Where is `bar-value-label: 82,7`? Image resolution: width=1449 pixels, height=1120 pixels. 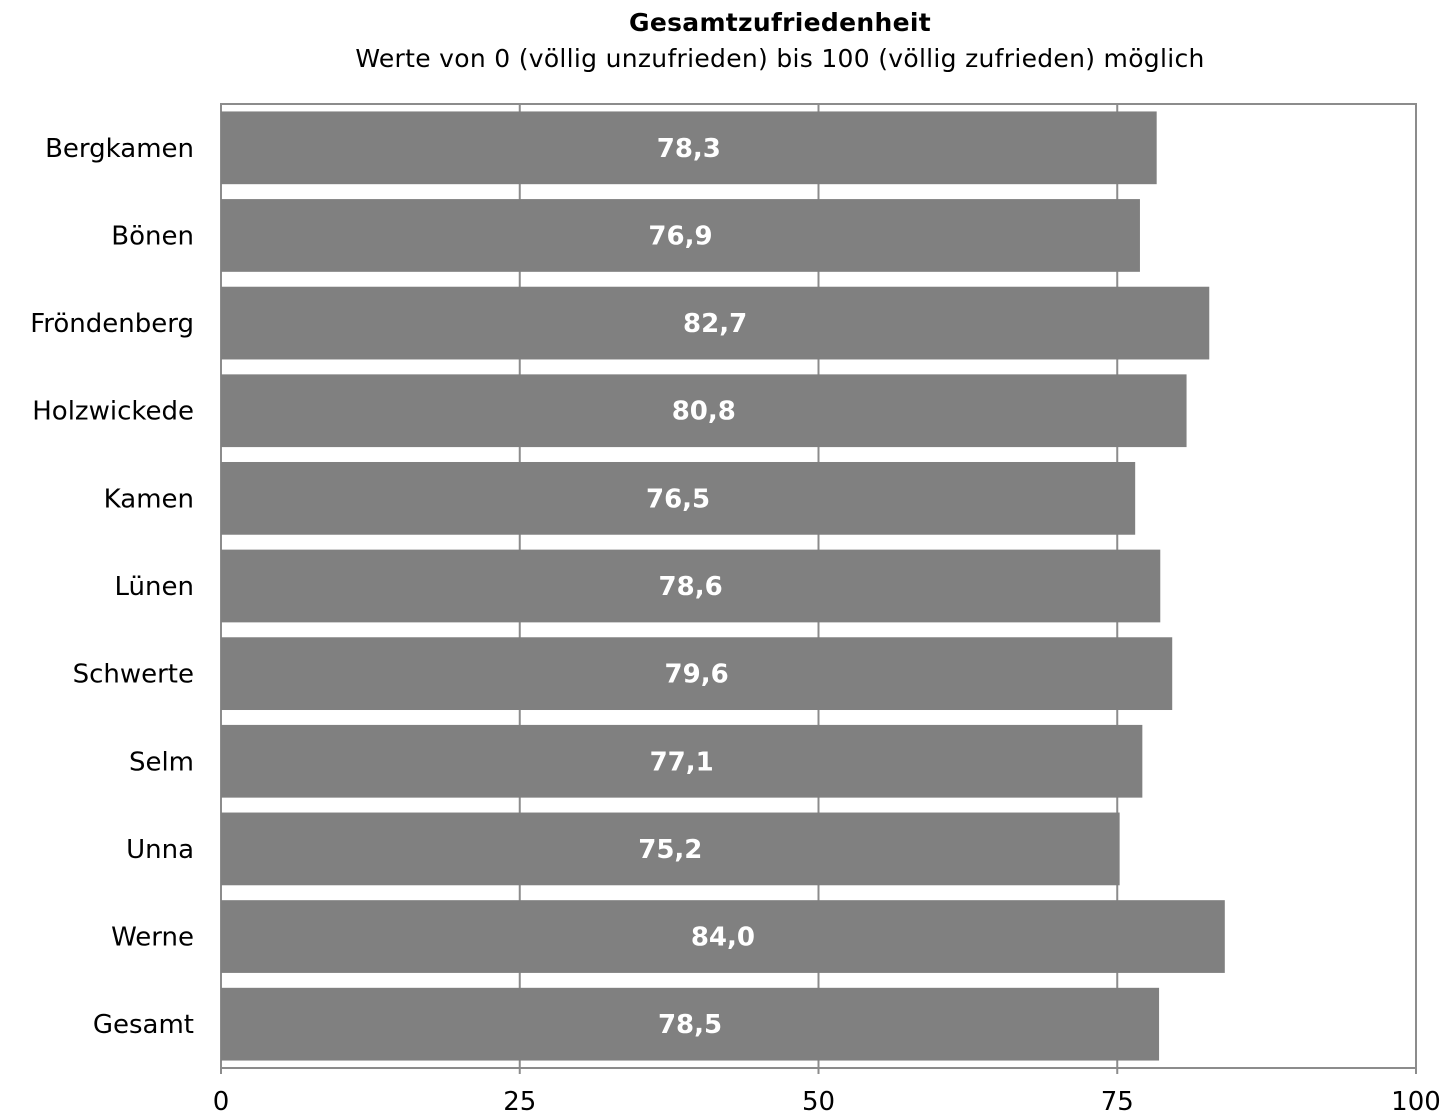
bar-value-label: 82,7 is located at coordinates (715, 324).